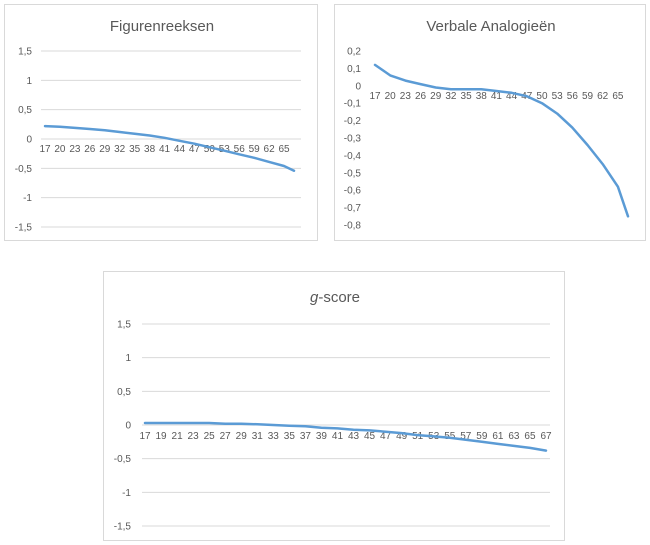  I want to click on chart-1-series-line, so click(501, 140).